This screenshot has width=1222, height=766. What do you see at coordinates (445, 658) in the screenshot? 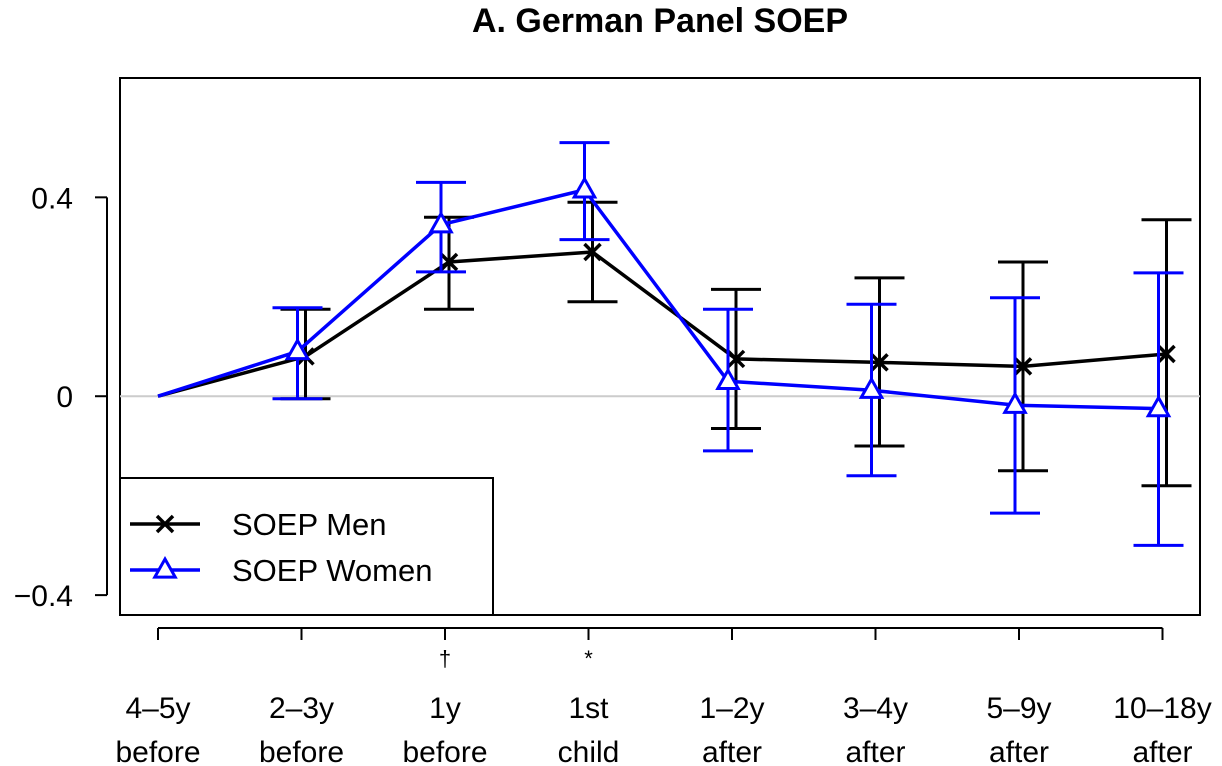
I see `significance-mark: †` at bounding box center [445, 658].